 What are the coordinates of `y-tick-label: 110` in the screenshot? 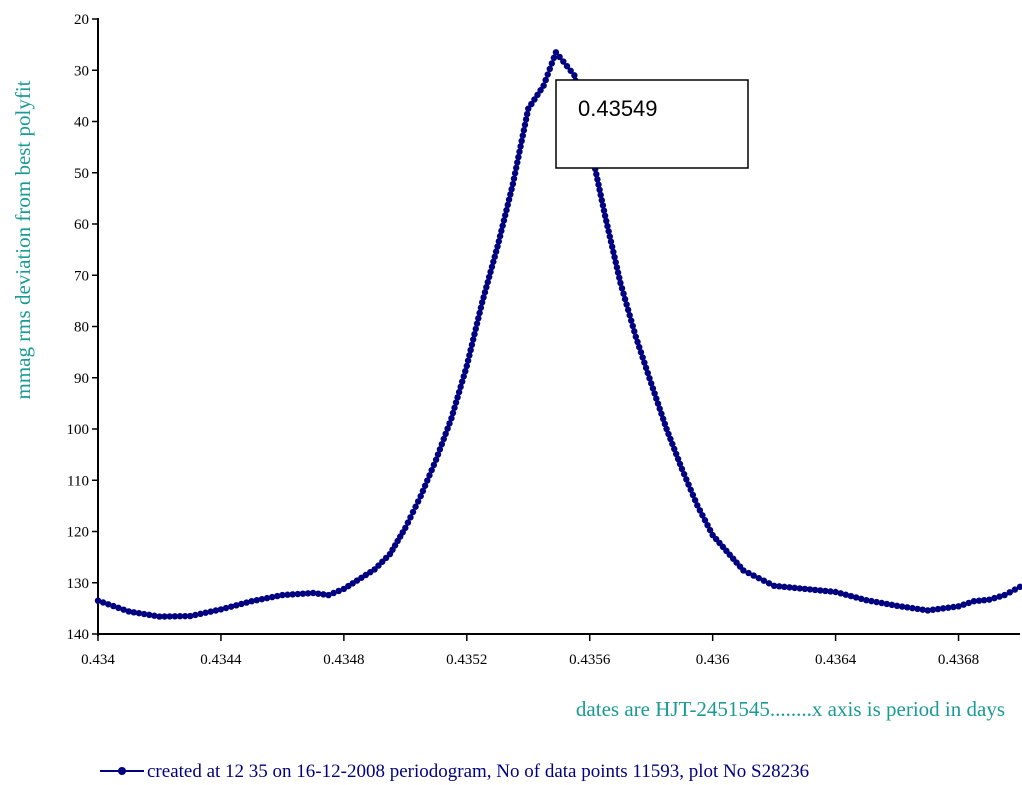 It's located at (78, 481).